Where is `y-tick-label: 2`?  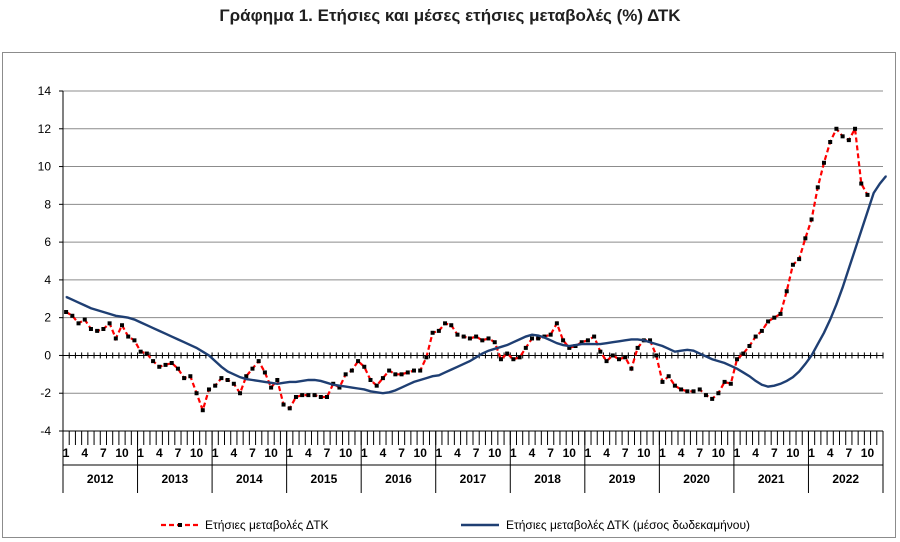 y-tick-label: 2 is located at coordinates (47, 318).